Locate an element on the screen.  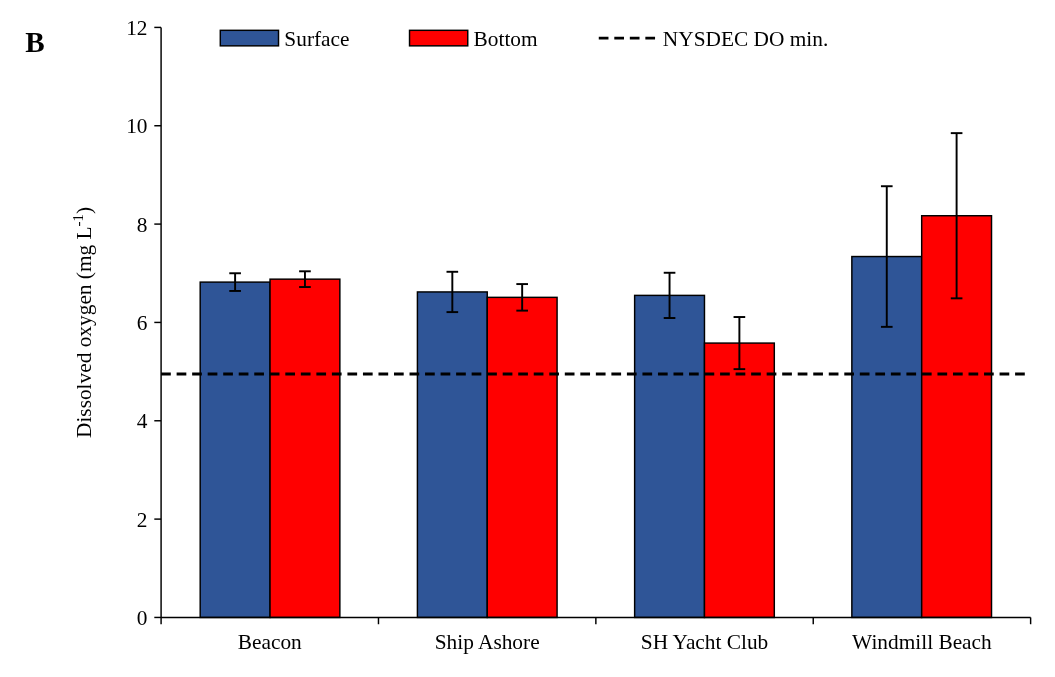
x-tick-label: Ship Ashore is located at coordinates (487, 642).